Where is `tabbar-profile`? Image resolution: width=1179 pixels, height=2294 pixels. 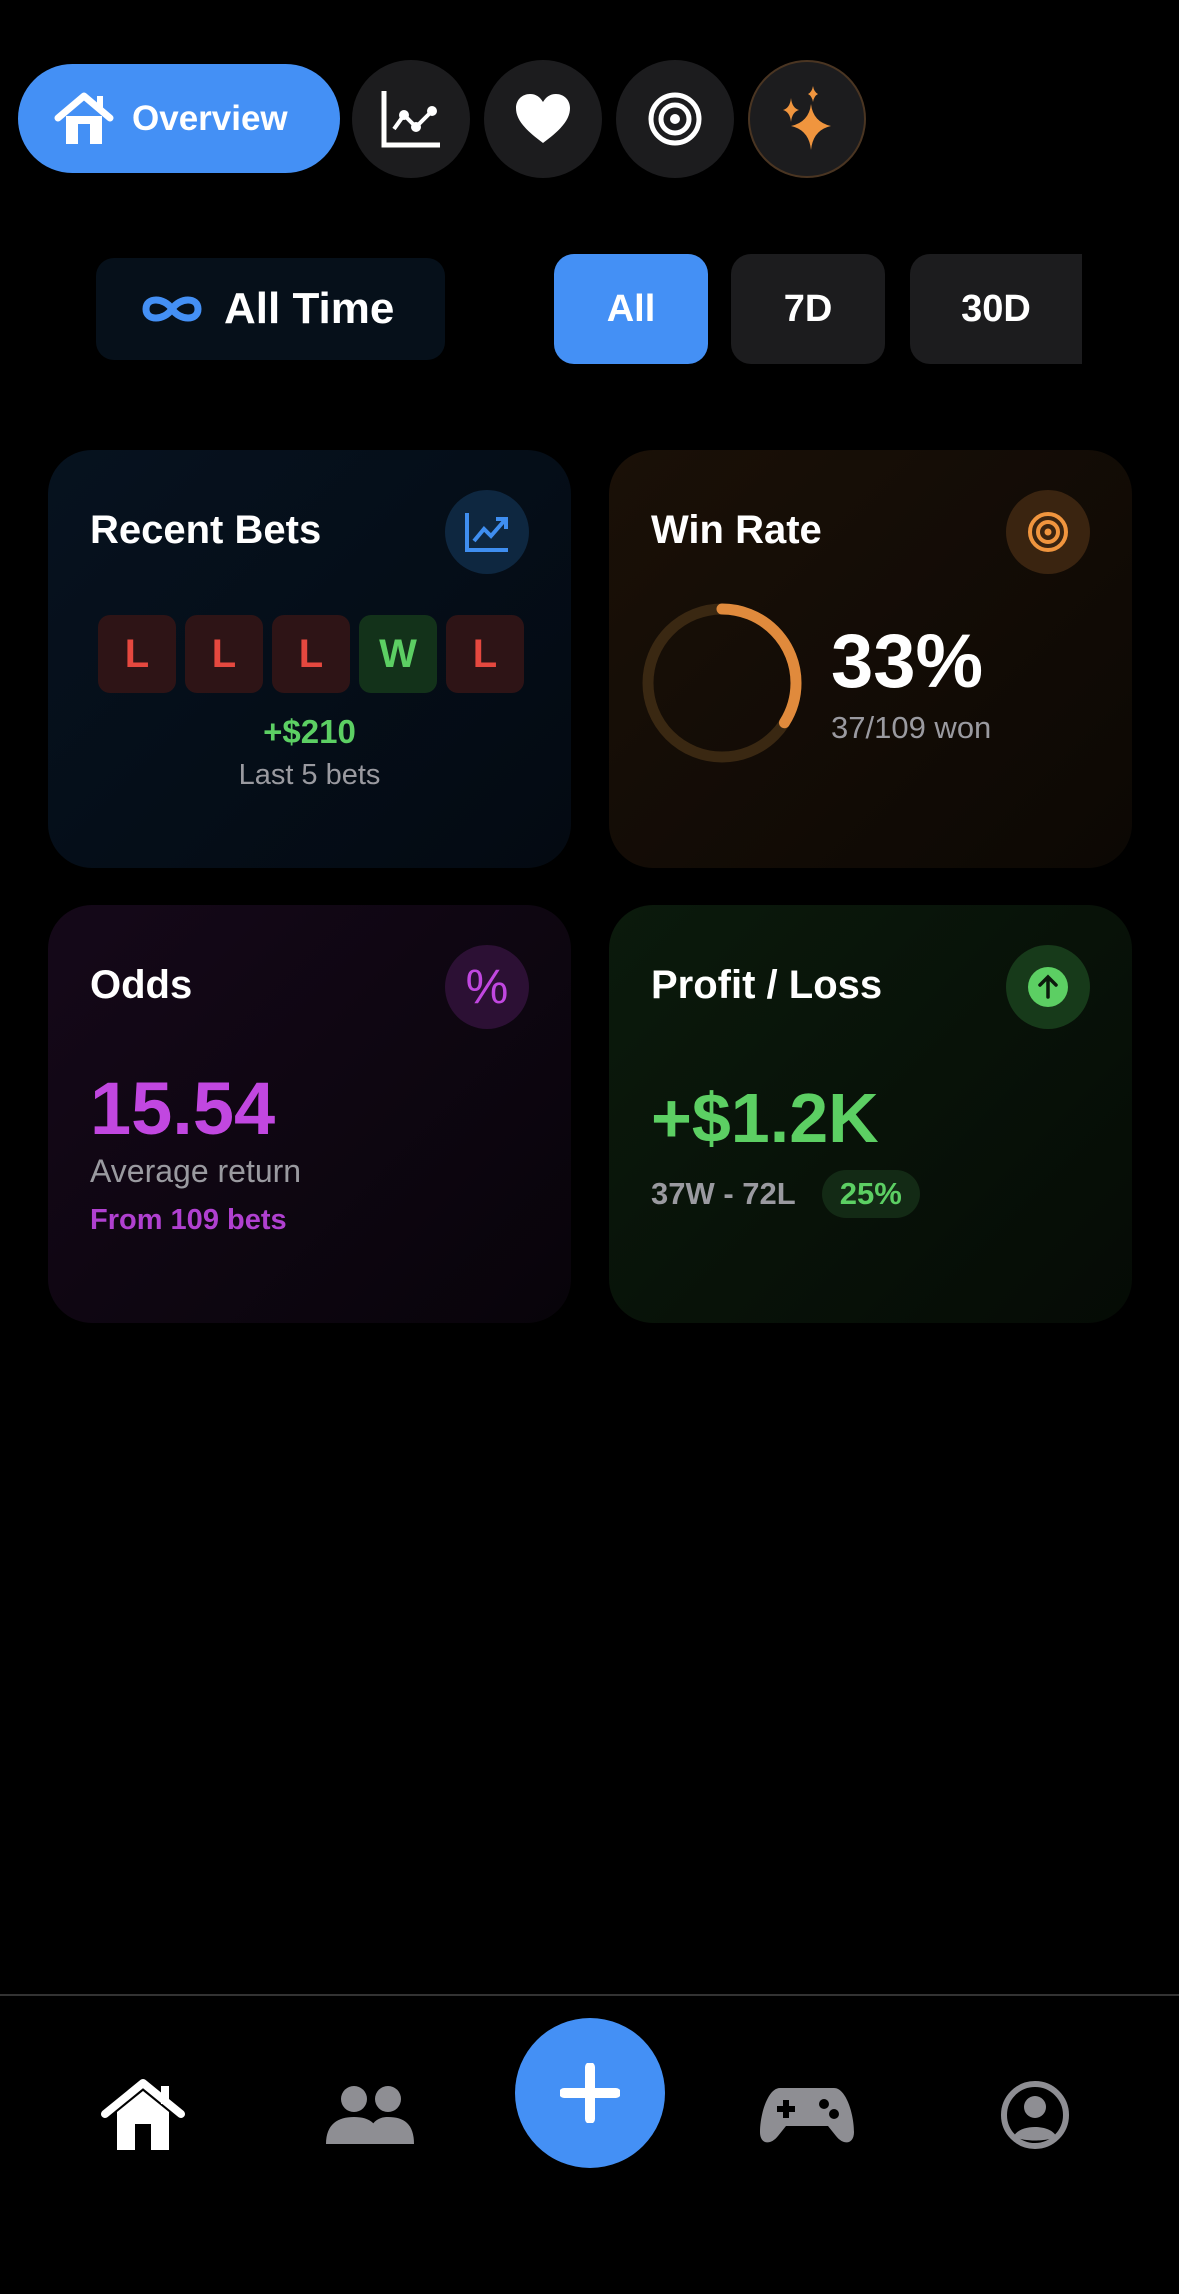
tabbar-profile is located at coordinates (1035, 2115).